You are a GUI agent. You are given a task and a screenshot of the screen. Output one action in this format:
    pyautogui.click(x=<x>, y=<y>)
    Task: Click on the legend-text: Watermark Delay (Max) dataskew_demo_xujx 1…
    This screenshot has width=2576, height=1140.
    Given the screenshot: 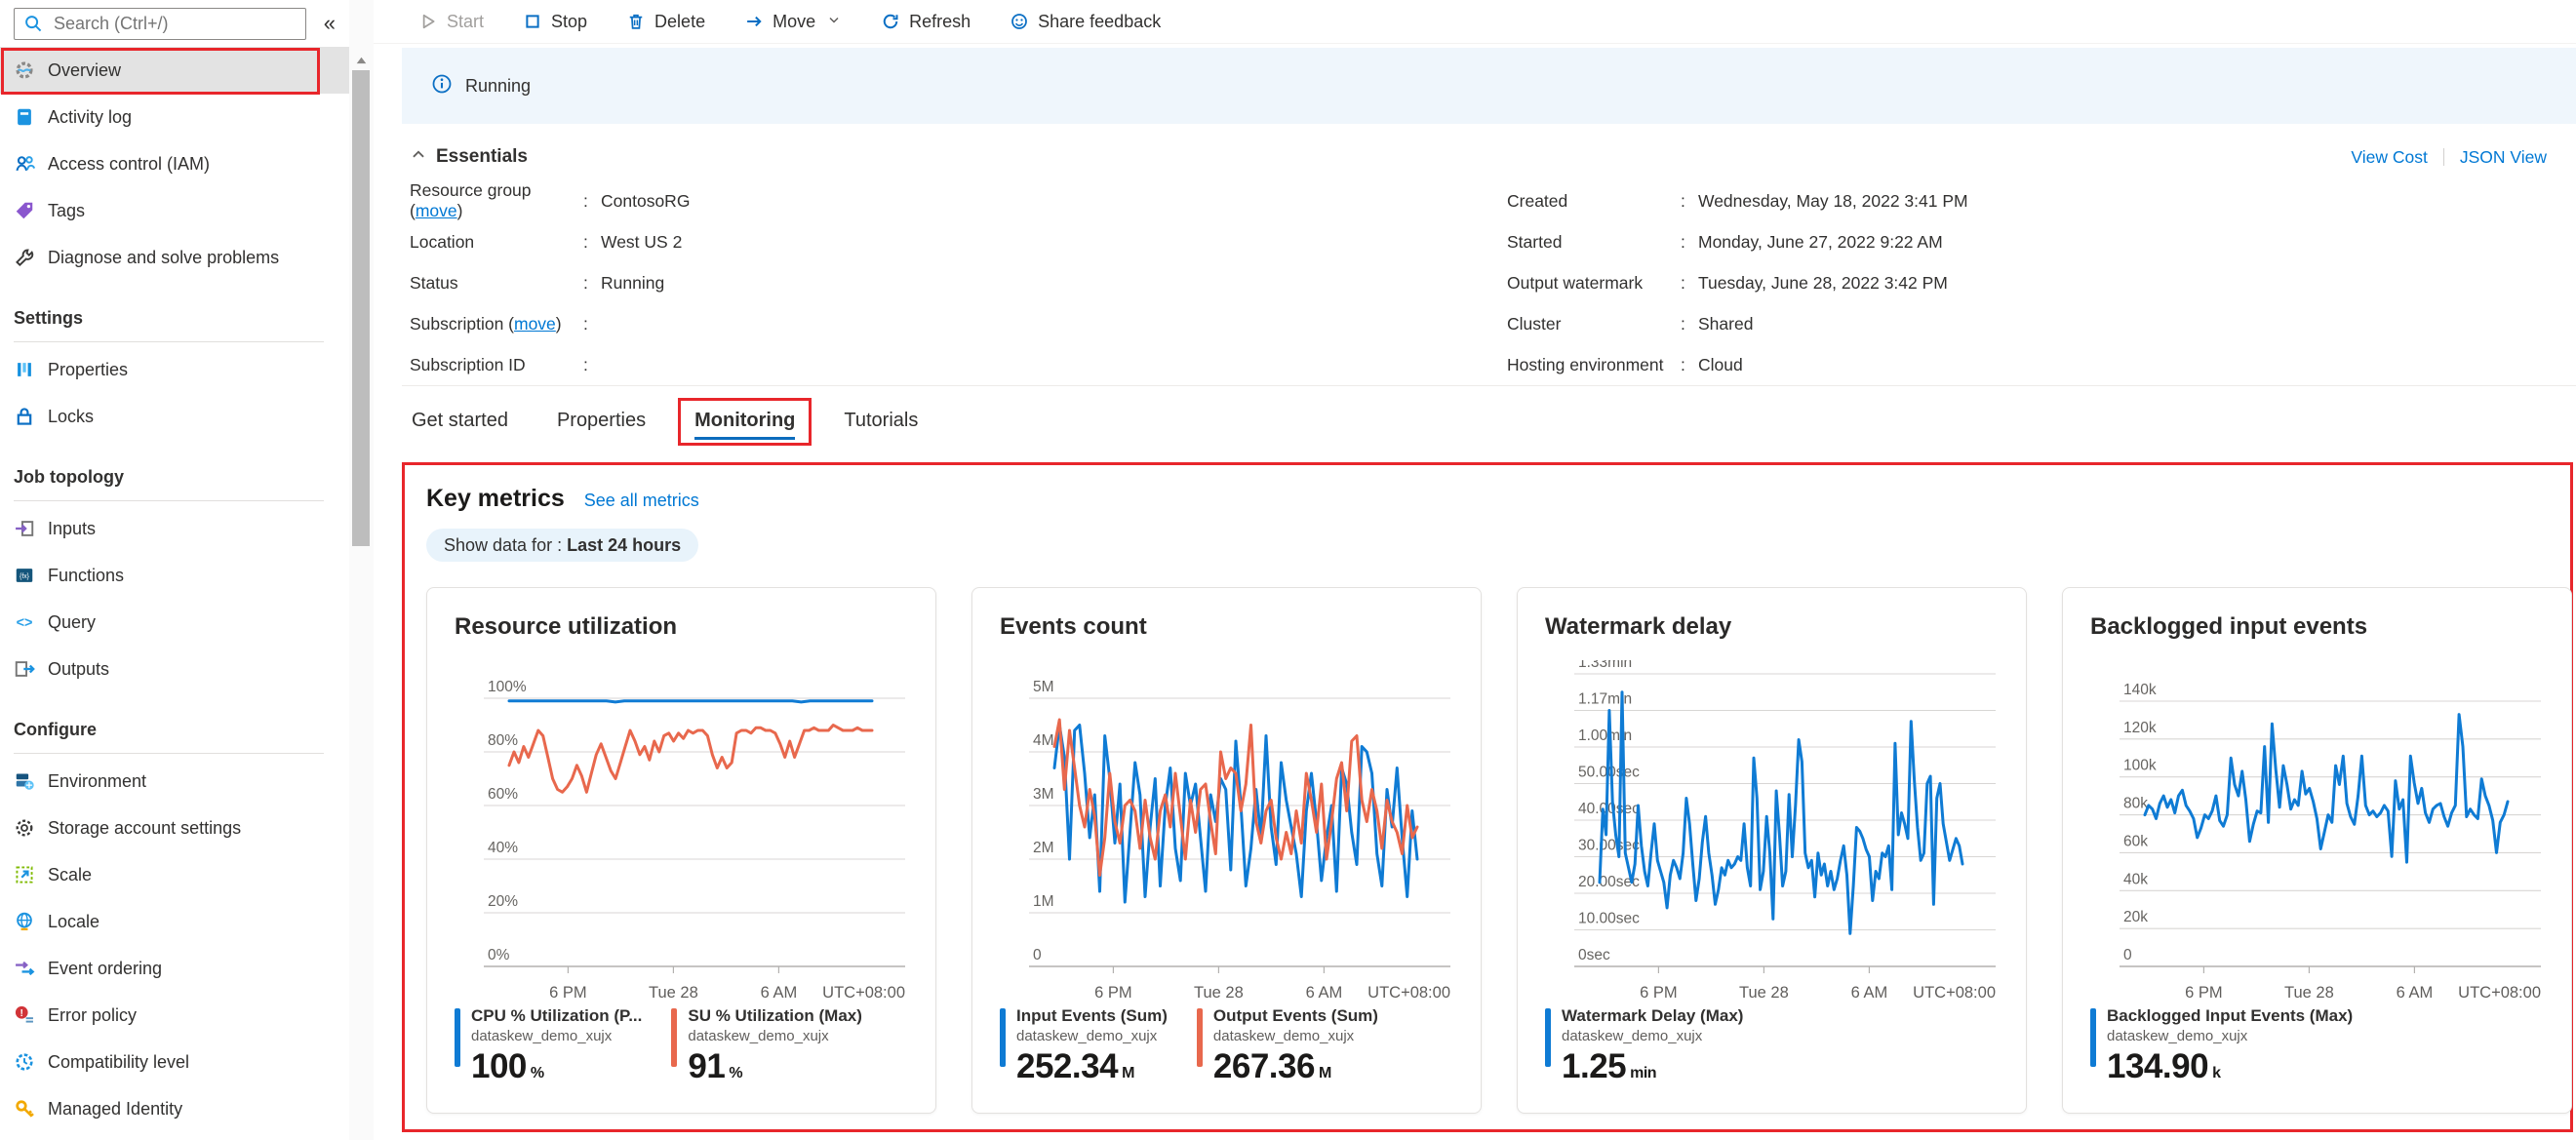 What is the action you would take?
    pyautogui.click(x=1652, y=1045)
    